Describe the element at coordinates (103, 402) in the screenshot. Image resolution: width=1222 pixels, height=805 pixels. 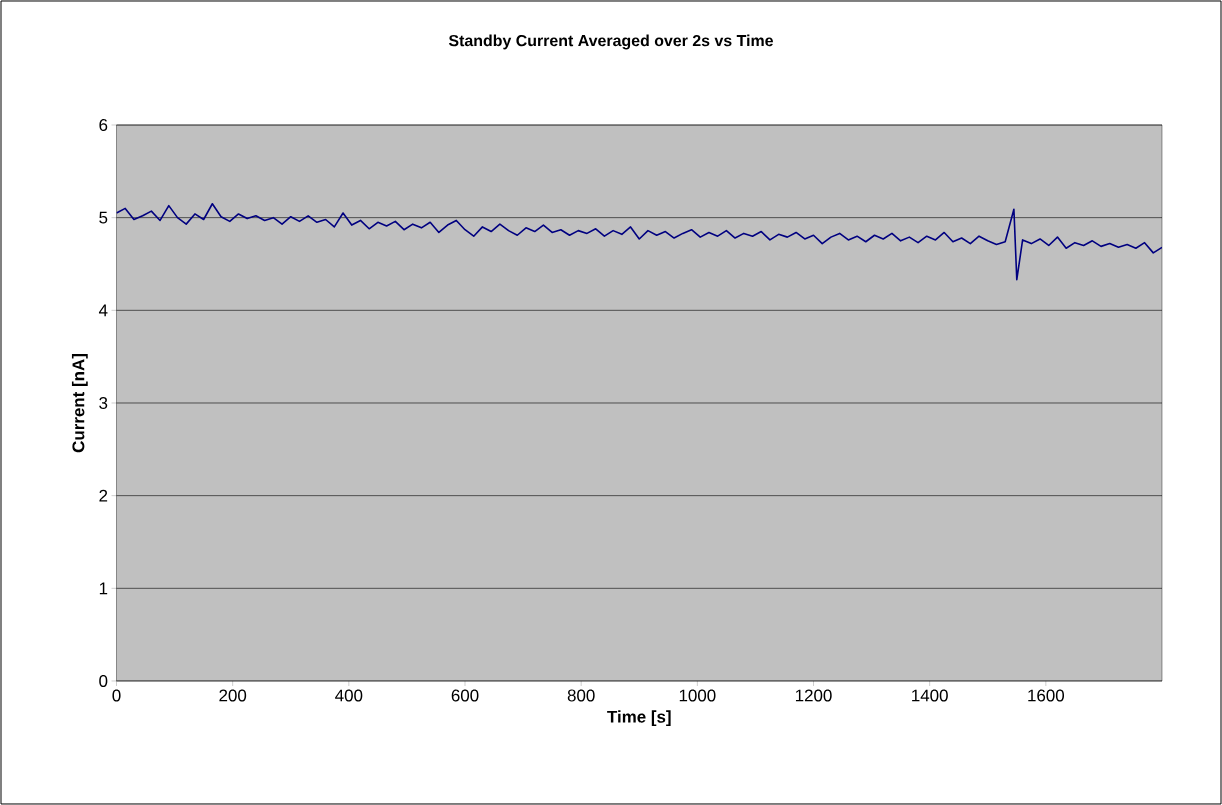
I see `y-tick-label: 3` at that location.